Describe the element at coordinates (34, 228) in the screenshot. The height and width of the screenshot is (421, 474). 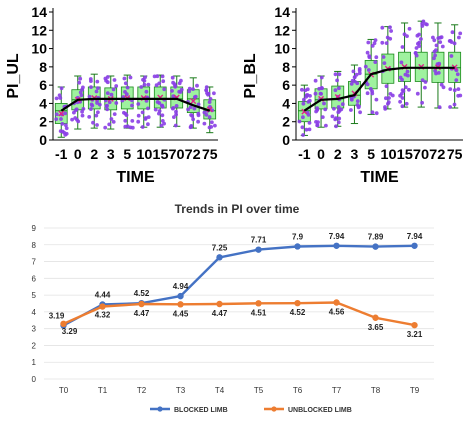
I see `y-tick-label: 9` at that location.